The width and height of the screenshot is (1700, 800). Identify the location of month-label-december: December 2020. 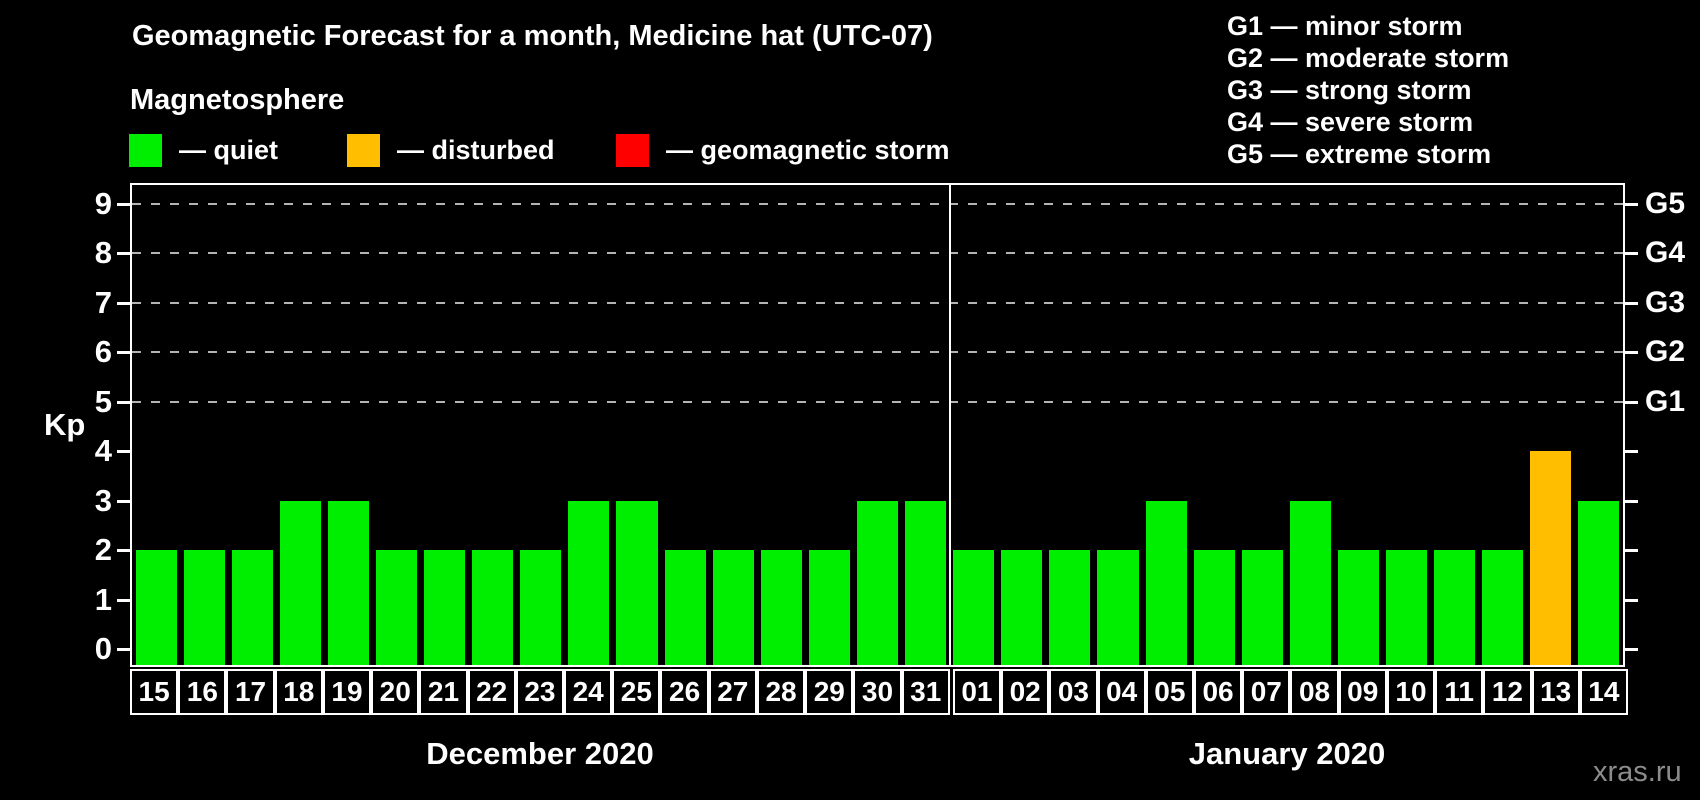
(540, 753).